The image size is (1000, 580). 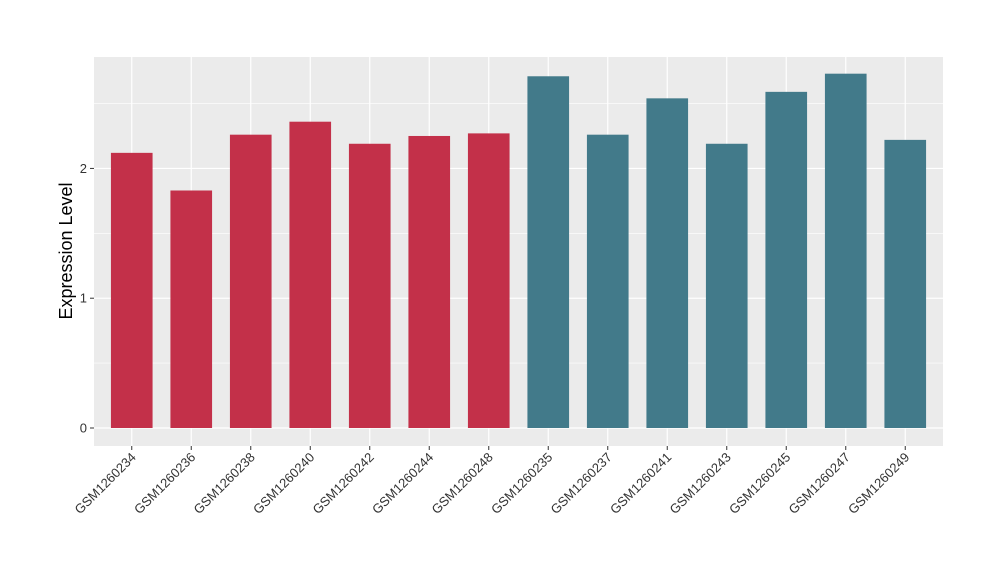 What do you see at coordinates (667, 263) in the screenshot?
I see `bar-GSM1260241` at bounding box center [667, 263].